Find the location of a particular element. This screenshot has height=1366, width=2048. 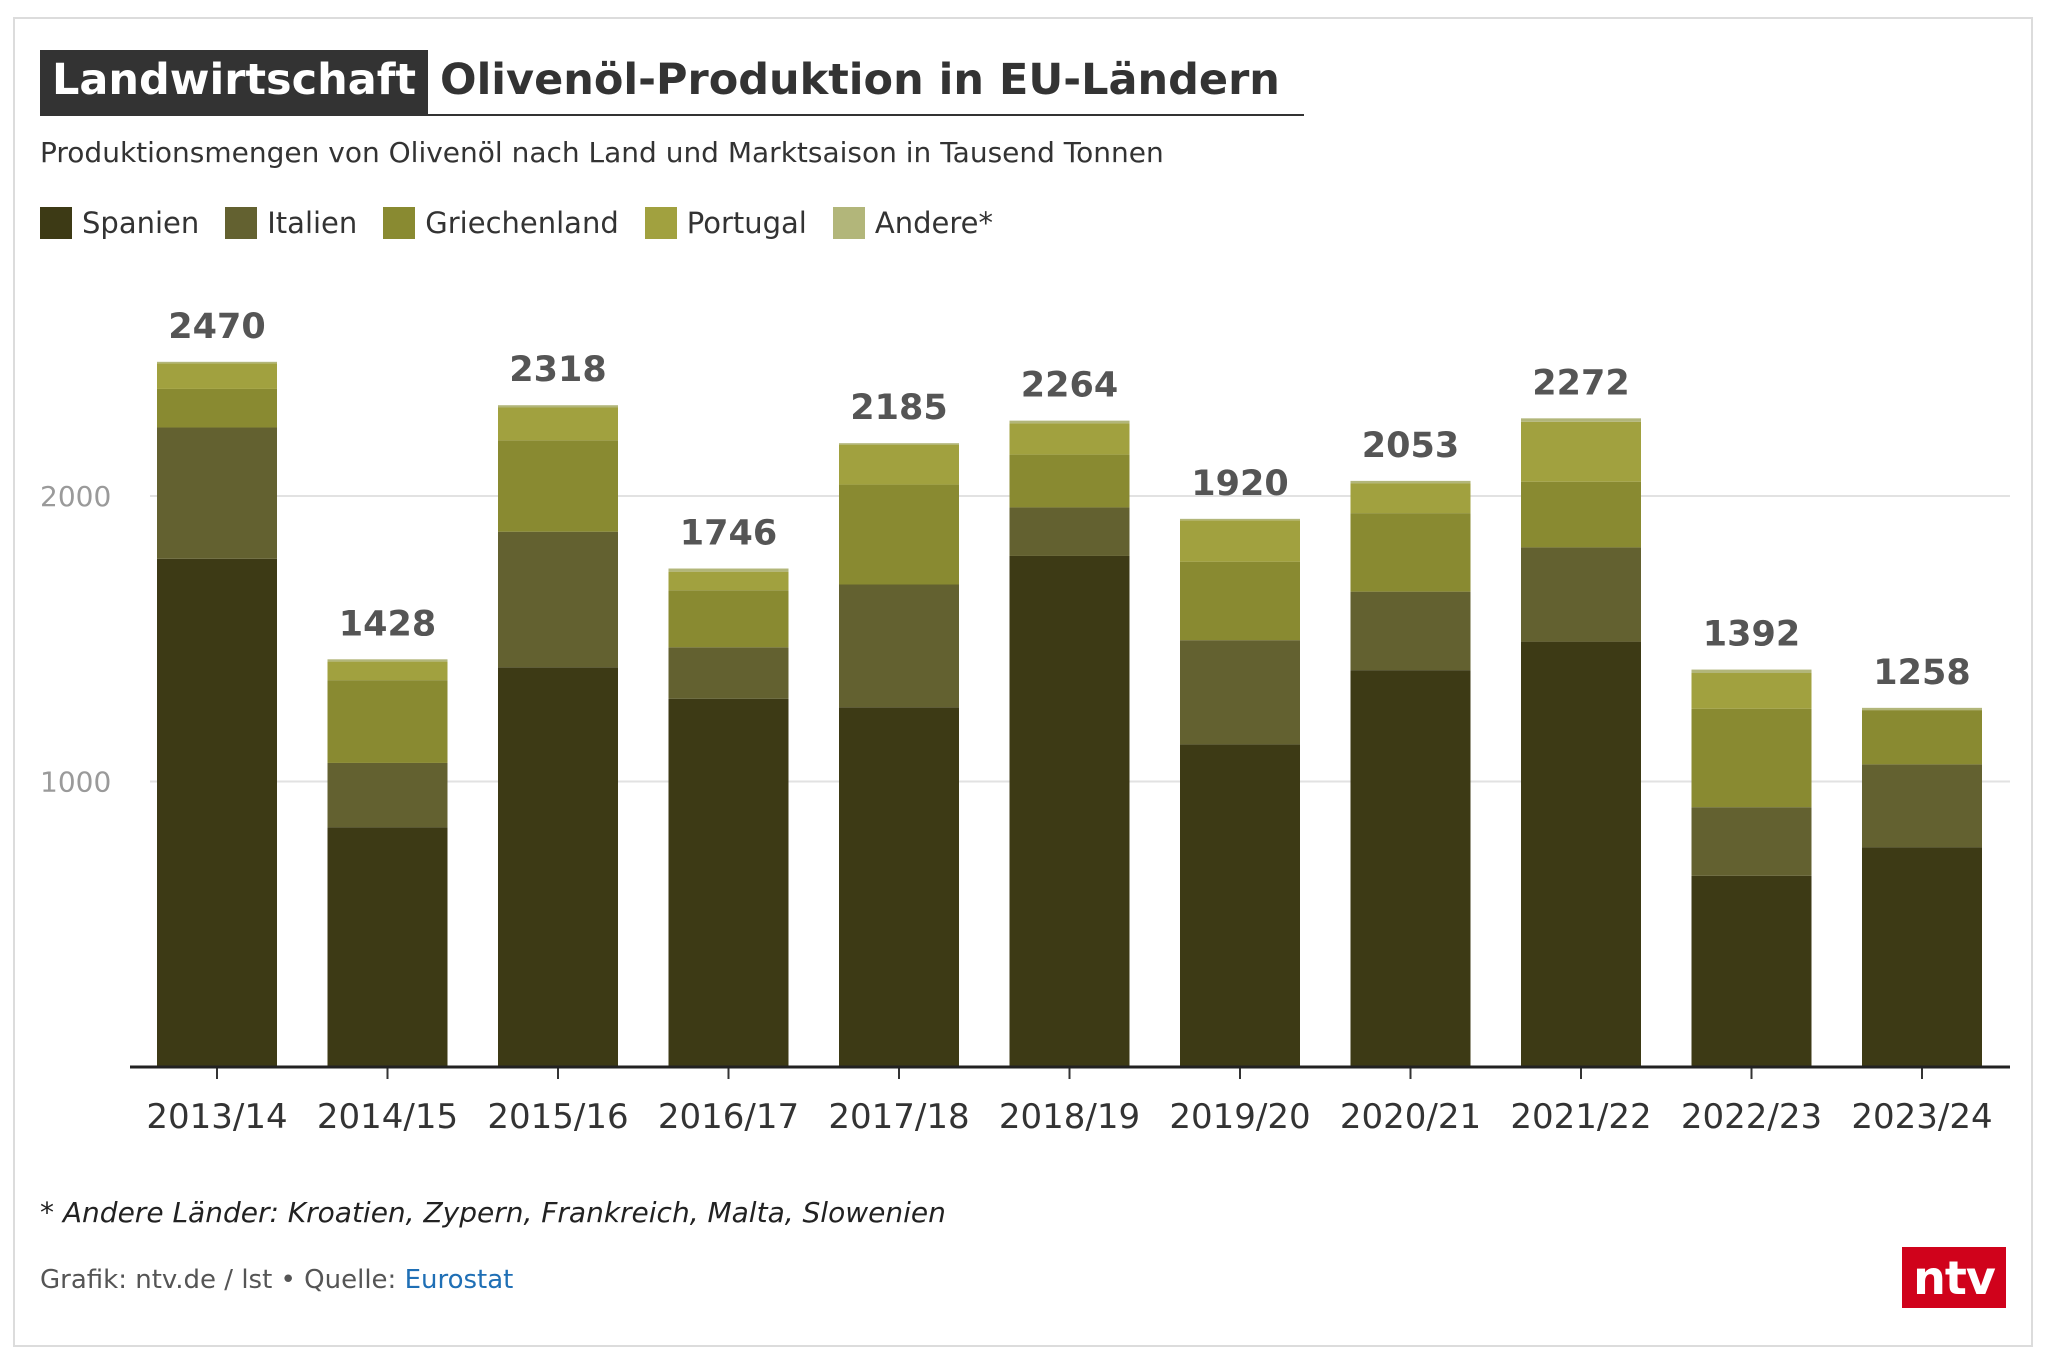

x-tick-label: 2014/15 is located at coordinates (387, 1117).